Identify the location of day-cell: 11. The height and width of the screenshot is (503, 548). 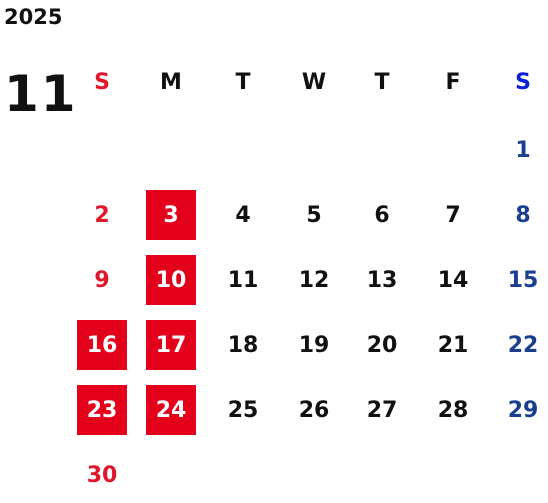
(243, 280).